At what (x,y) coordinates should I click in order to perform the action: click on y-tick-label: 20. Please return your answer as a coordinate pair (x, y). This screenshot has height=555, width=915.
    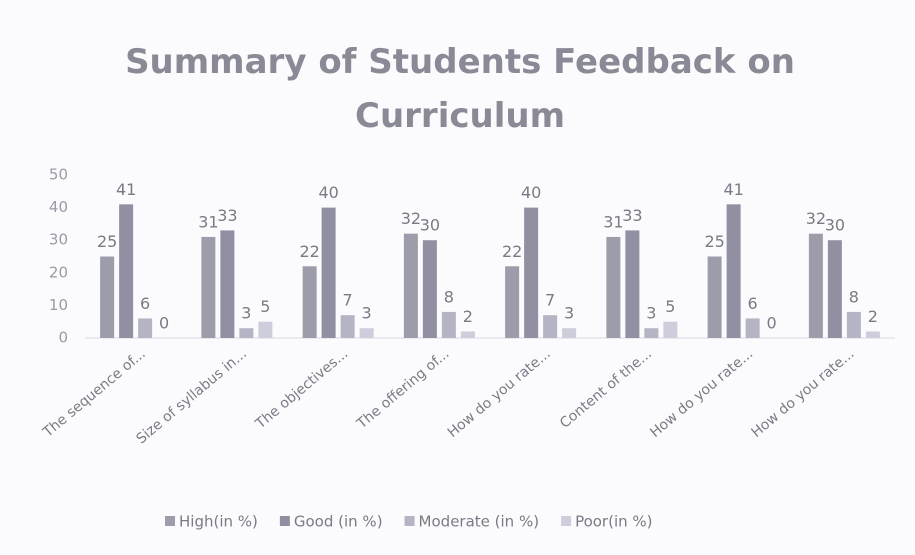
    Looking at the image, I should click on (58, 272).